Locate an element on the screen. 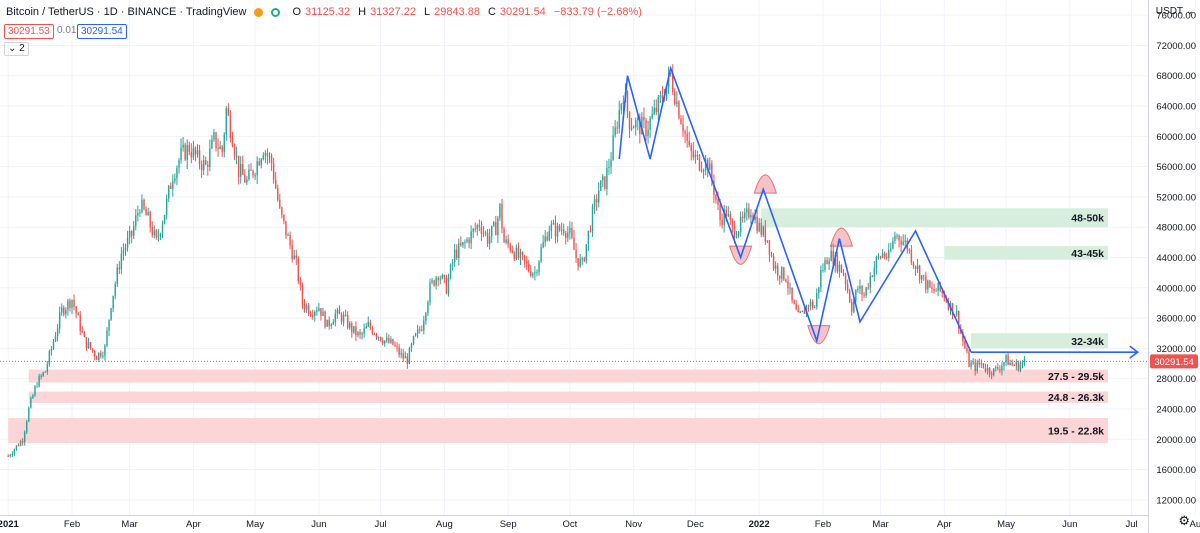 The height and width of the screenshot is (533, 1200). currency-selector: USDT ⌄ is located at coordinates (1174, 11).